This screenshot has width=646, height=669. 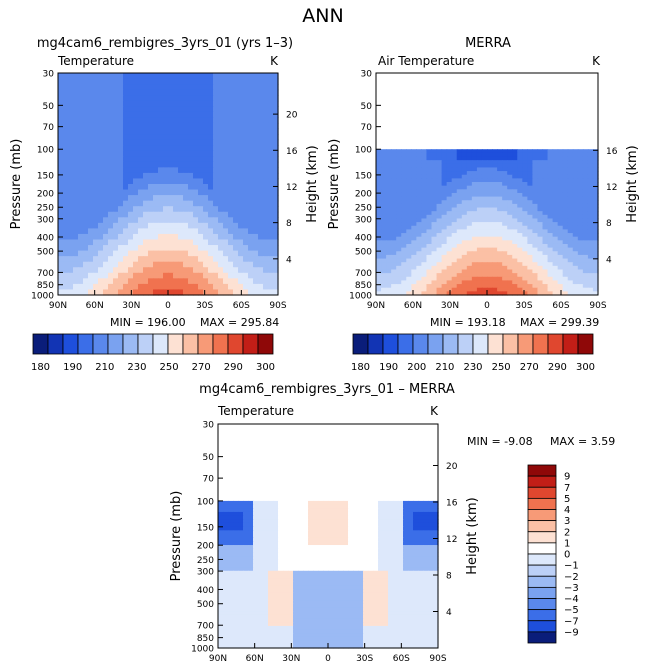 I want to click on y2-tick-label: 12, so click(x=291, y=188).